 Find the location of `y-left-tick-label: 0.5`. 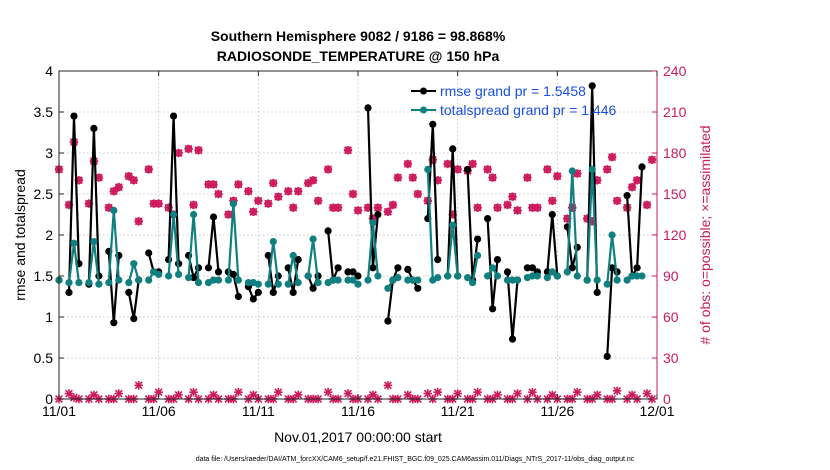

y-left-tick-label: 0.5 is located at coordinates (44, 358).